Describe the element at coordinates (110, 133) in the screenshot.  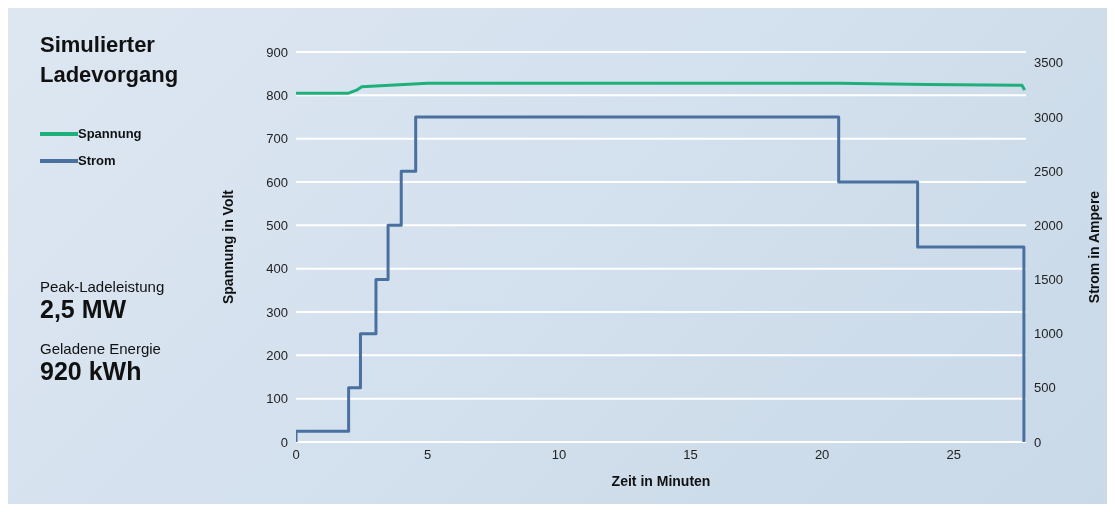
I see `legend-label: Spannung` at that location.